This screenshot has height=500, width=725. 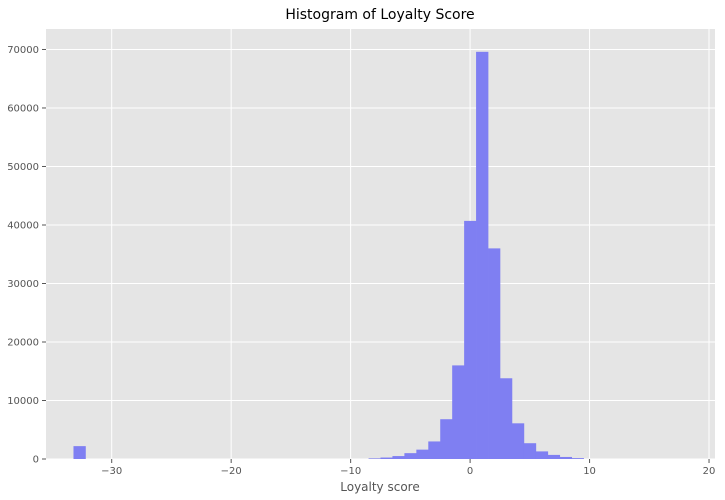 What do you see at coordinates (470, 471) in the screenshot?
I see `x-tick-label: 0` at bounding box center [470, 471].